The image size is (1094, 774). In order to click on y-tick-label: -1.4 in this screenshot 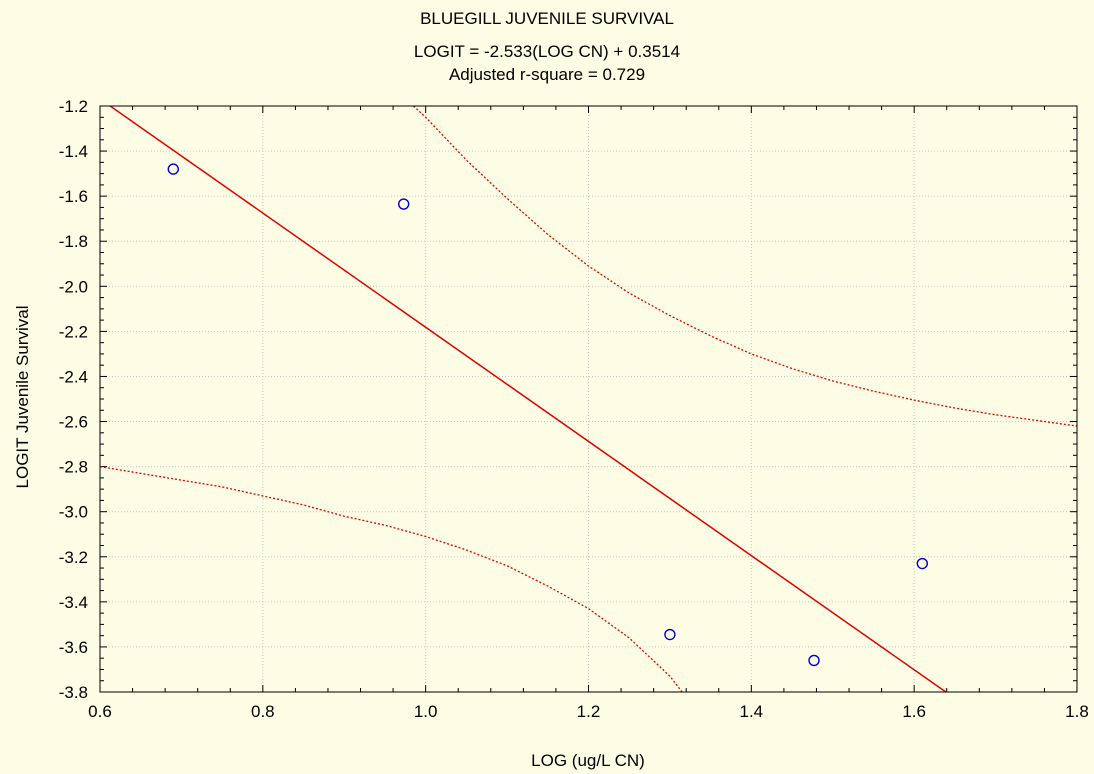, I will do `click(73, 151)`.